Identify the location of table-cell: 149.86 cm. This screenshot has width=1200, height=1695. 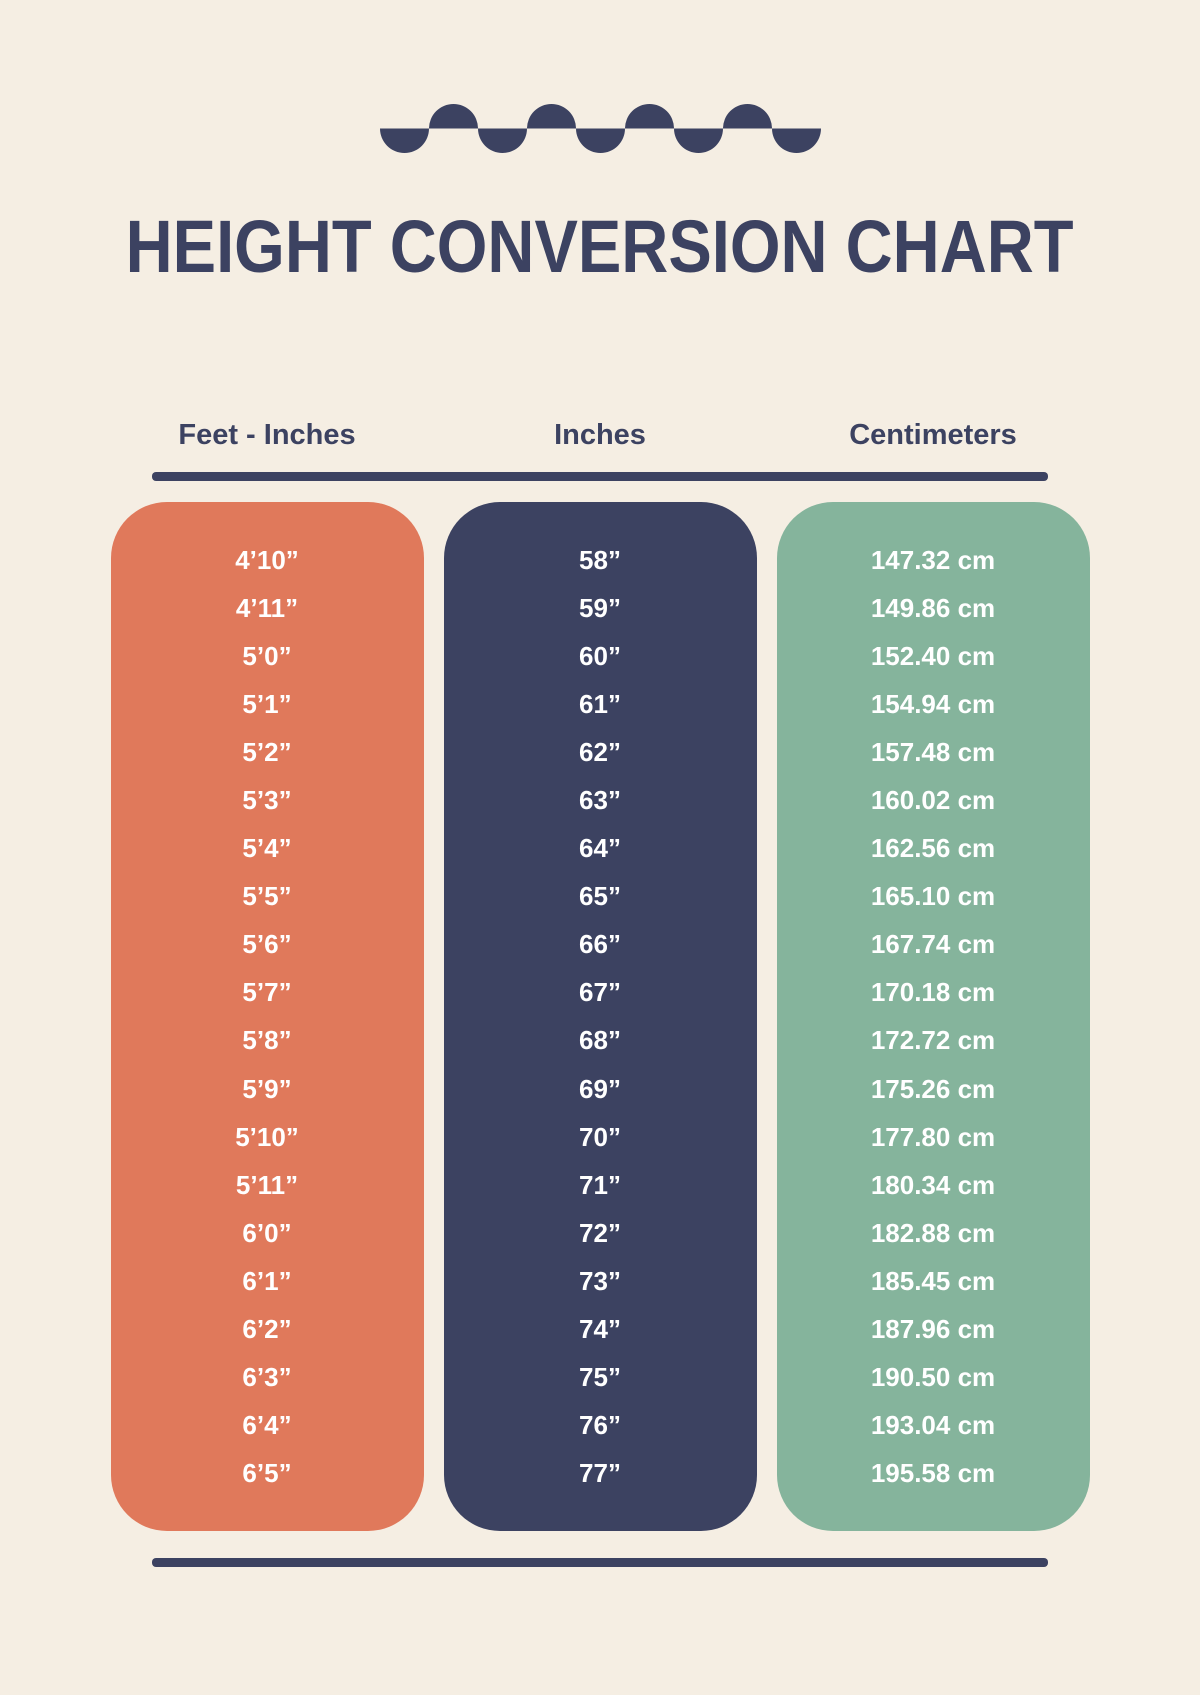
(933, 607).